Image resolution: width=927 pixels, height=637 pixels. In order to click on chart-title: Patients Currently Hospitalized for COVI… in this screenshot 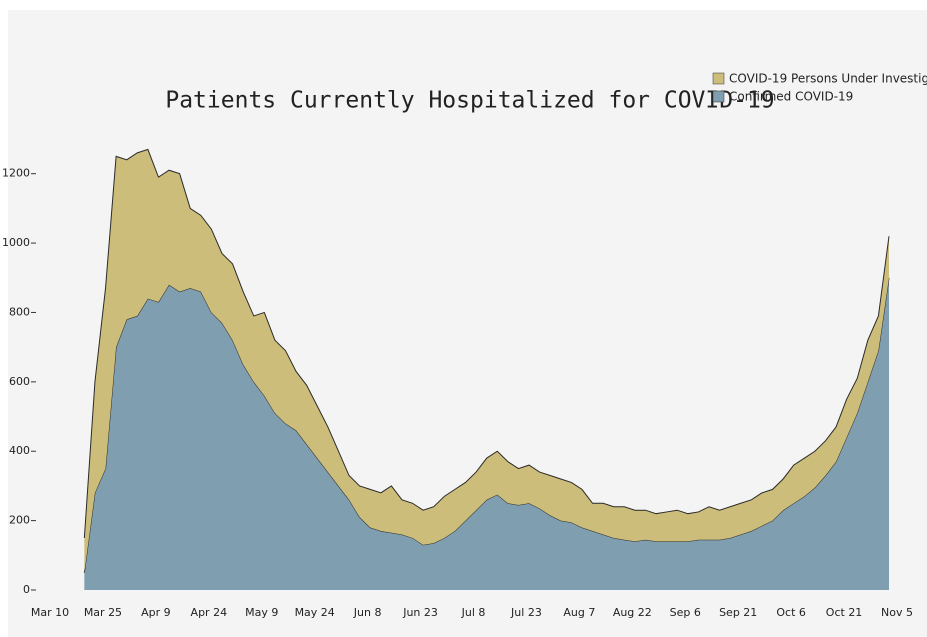, I will do `click(469, 101)`.